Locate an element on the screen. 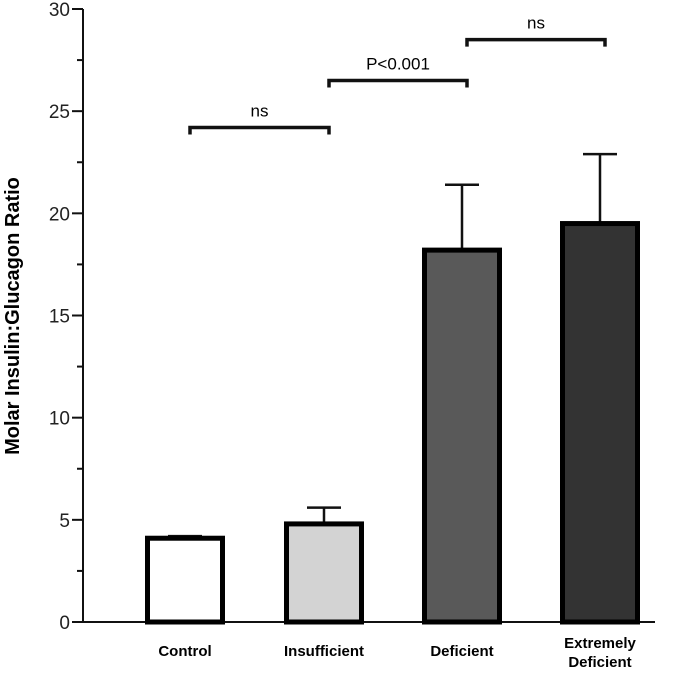  comparisons: ns P<0.001 ns is located at coordinates (397, 74).